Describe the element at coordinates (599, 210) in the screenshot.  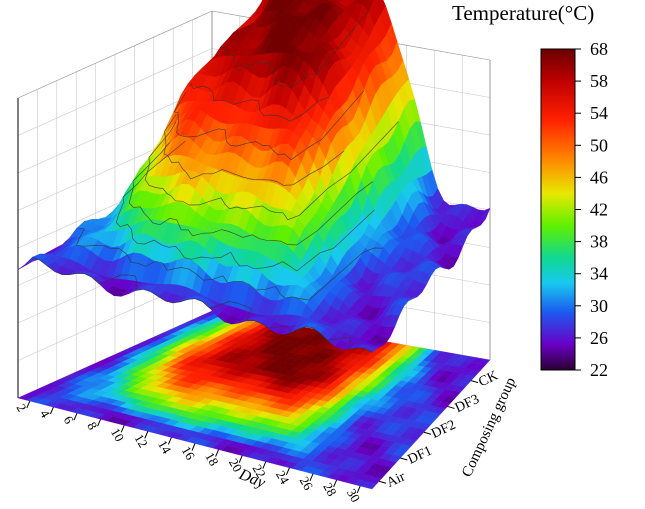
I see `colorbar-tick-label: 42` at that location.